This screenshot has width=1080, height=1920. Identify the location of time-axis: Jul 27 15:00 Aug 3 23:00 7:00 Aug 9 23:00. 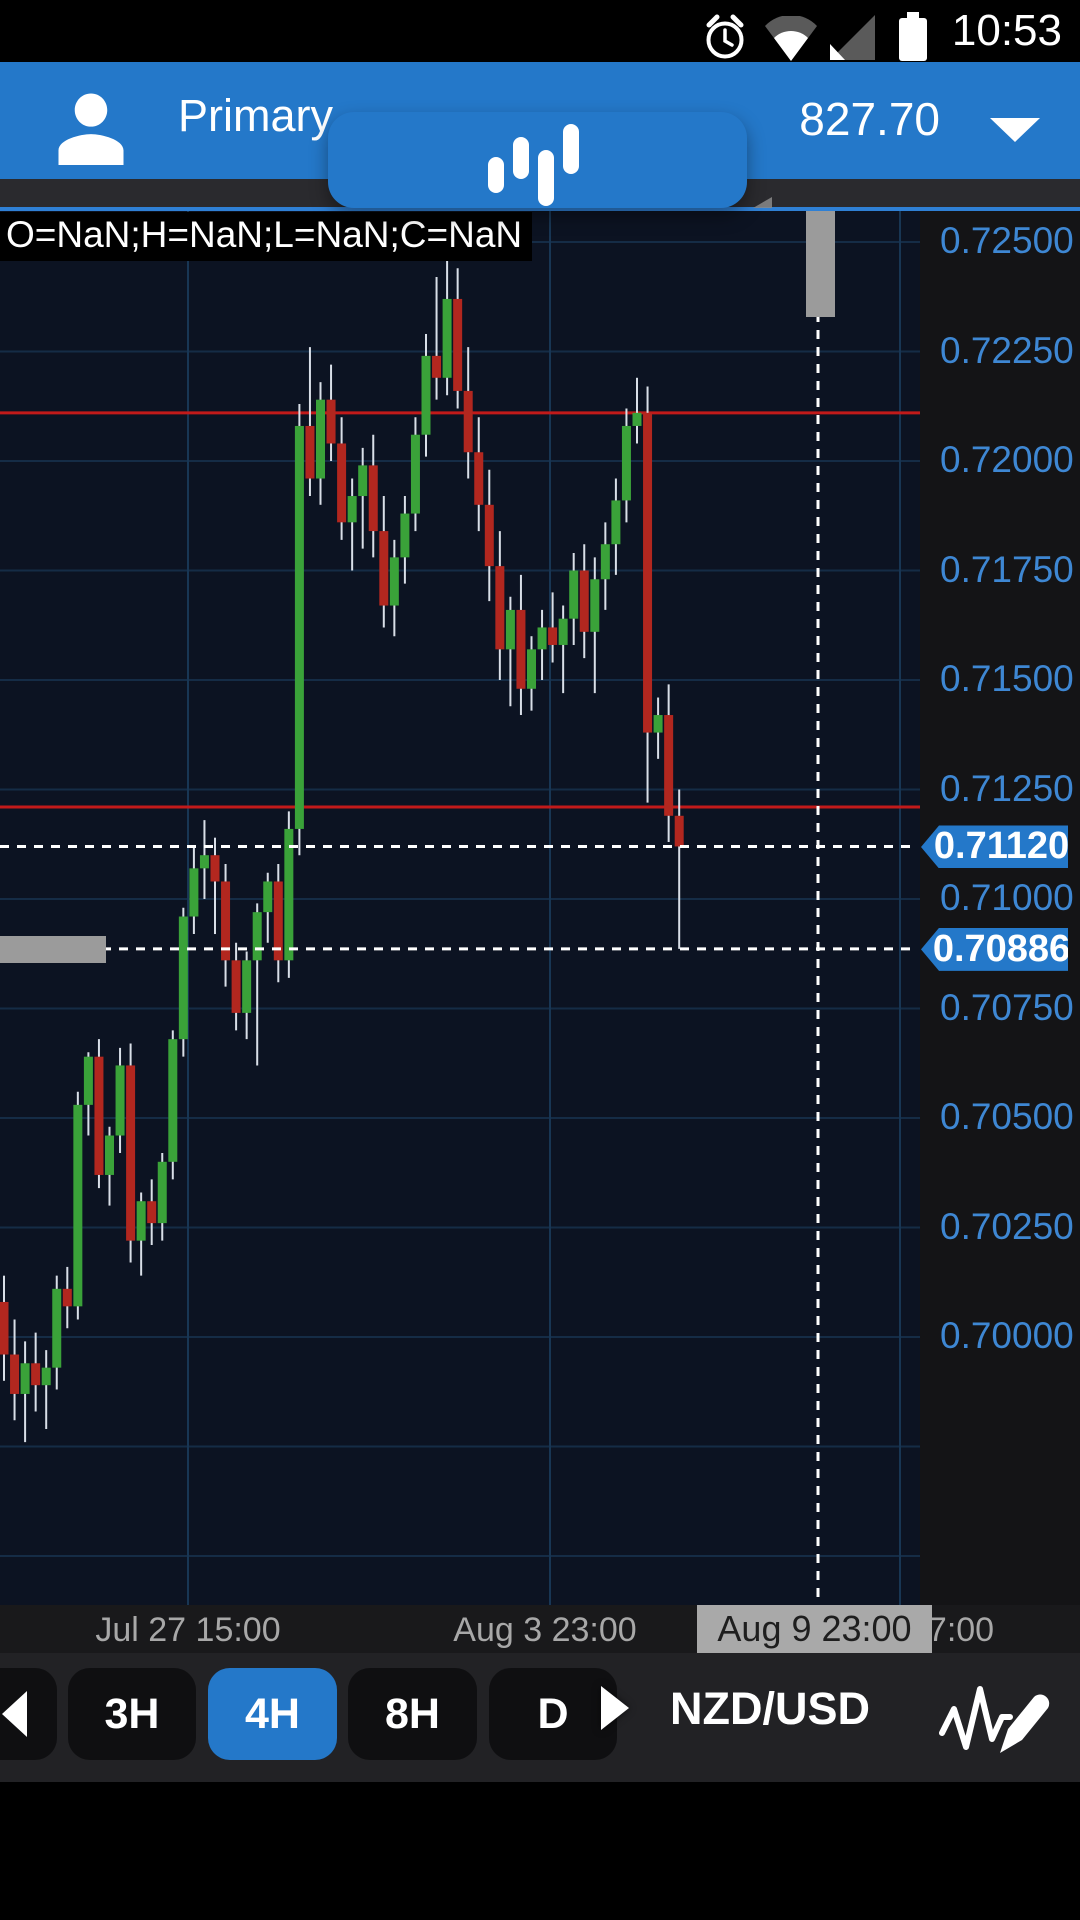
(540, 1629).